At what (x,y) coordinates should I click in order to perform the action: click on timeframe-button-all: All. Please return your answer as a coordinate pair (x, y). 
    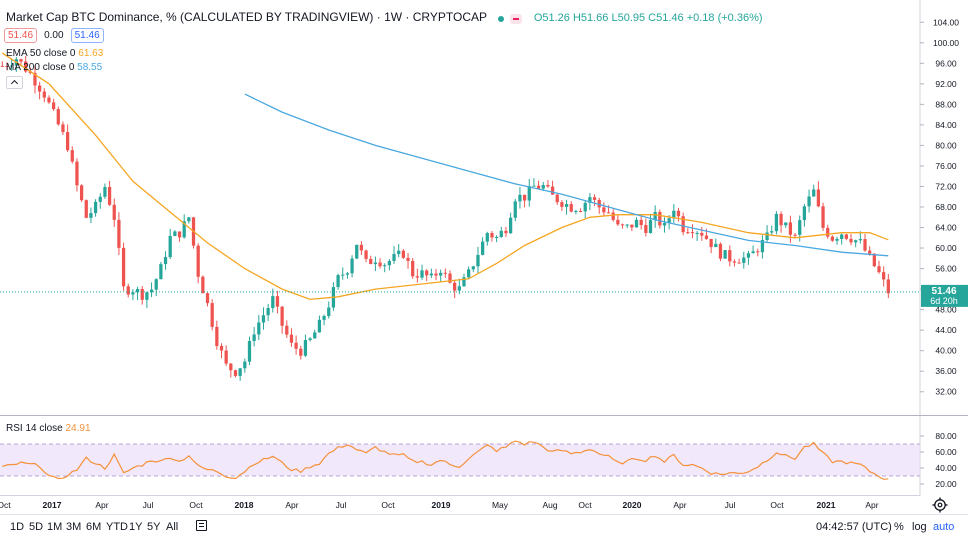
    Looking at the image, I should click on (172, 527).